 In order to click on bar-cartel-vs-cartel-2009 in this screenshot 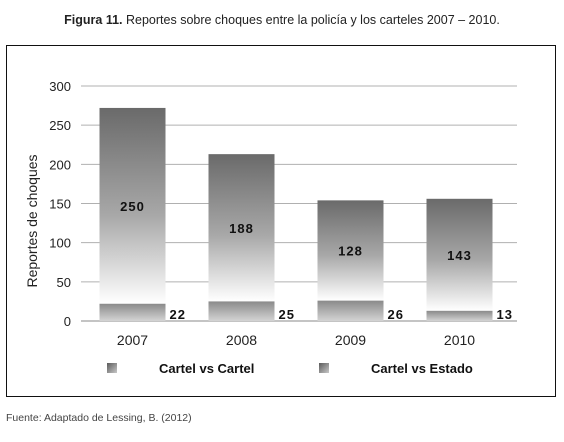, I will do `click(350, 250)`.